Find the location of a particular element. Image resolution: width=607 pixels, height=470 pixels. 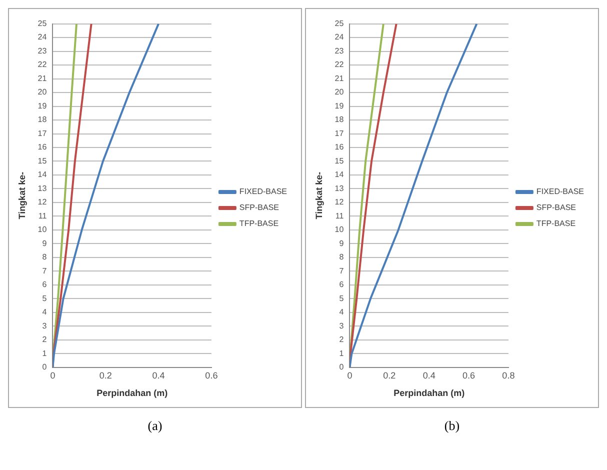

x-tick-label: 0.8 is located at coordinates (508, 375).